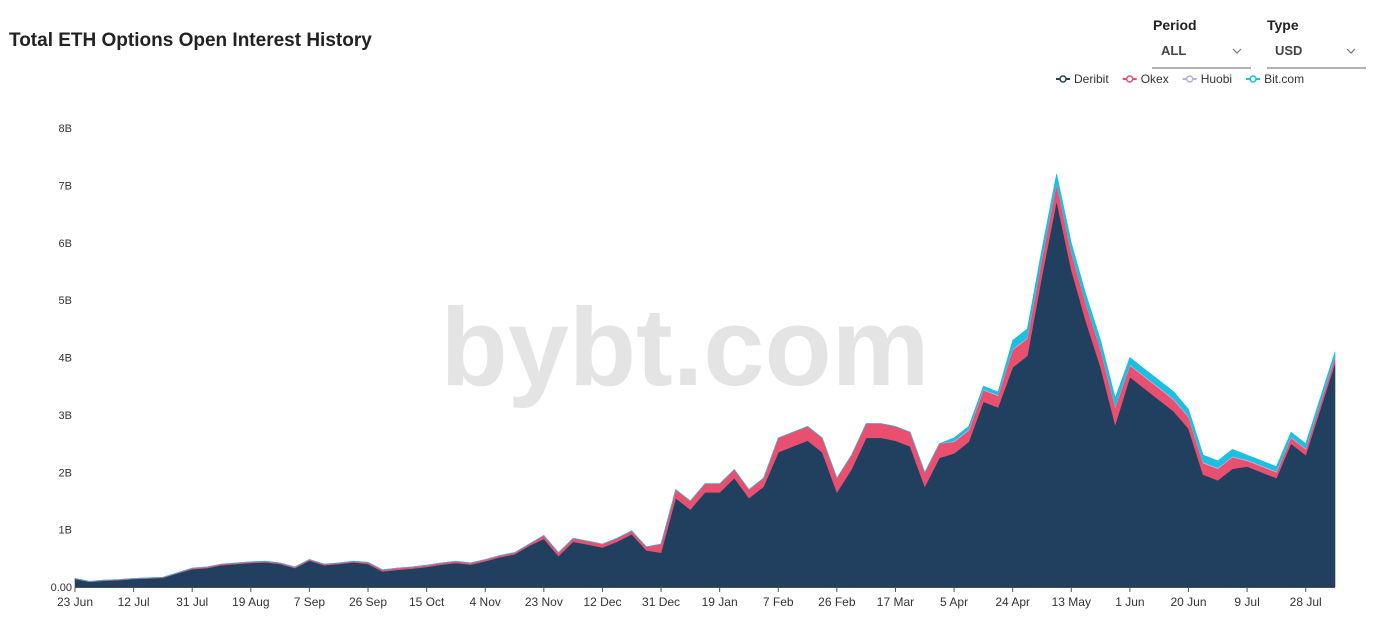  What do you see at coordinates (1283, 25) in the screenshot?
I see `type-label: Type` at bounding box center [1283, 25].